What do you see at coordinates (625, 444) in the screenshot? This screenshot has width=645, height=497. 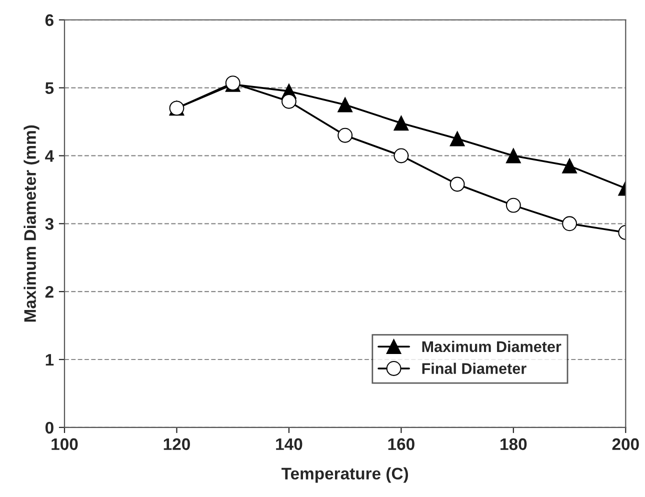 I see `x-tick-label: 200` at bounding box center [625, 444].